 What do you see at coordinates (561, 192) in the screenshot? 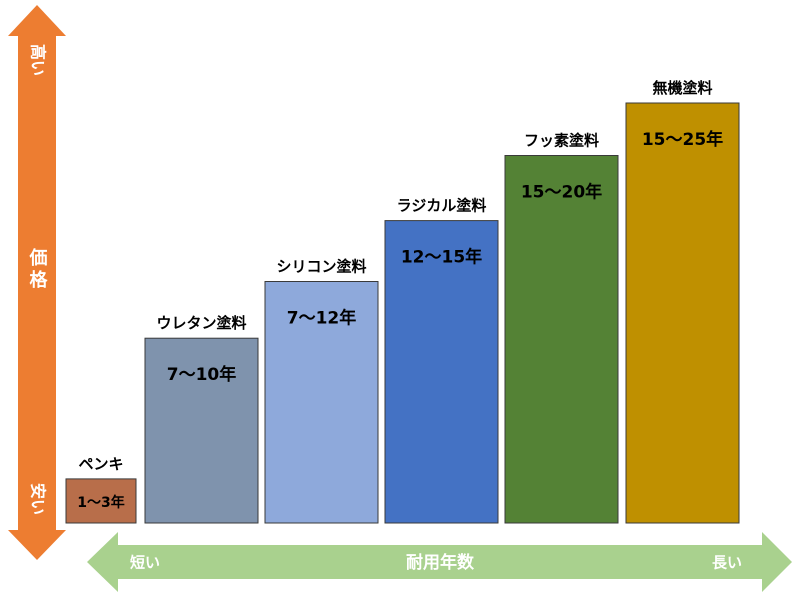
I see `value-label-5: 15～20年` at bounding box center [561, 192].